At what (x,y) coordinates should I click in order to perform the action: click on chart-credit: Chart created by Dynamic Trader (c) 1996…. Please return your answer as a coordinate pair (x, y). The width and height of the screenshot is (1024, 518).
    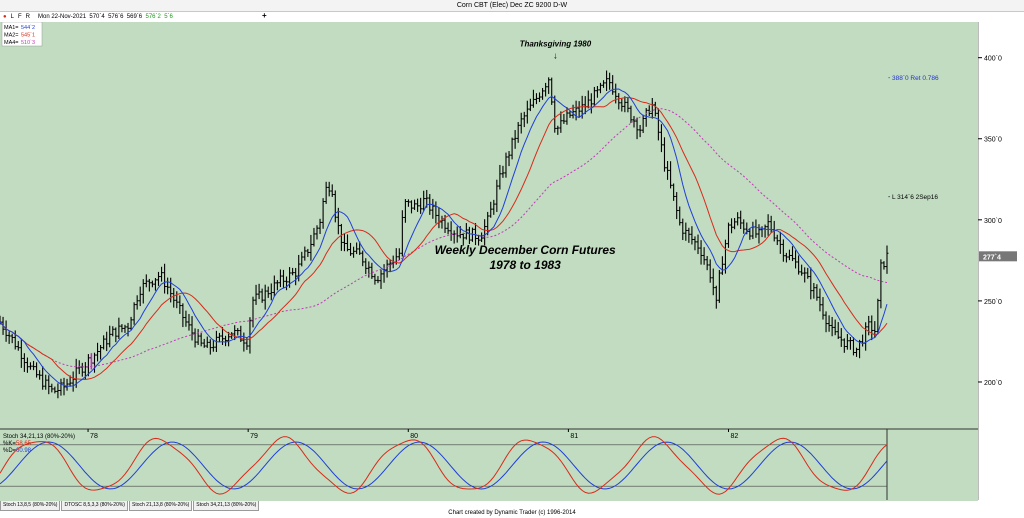
    Looking at the image, I should click on (512, 513).